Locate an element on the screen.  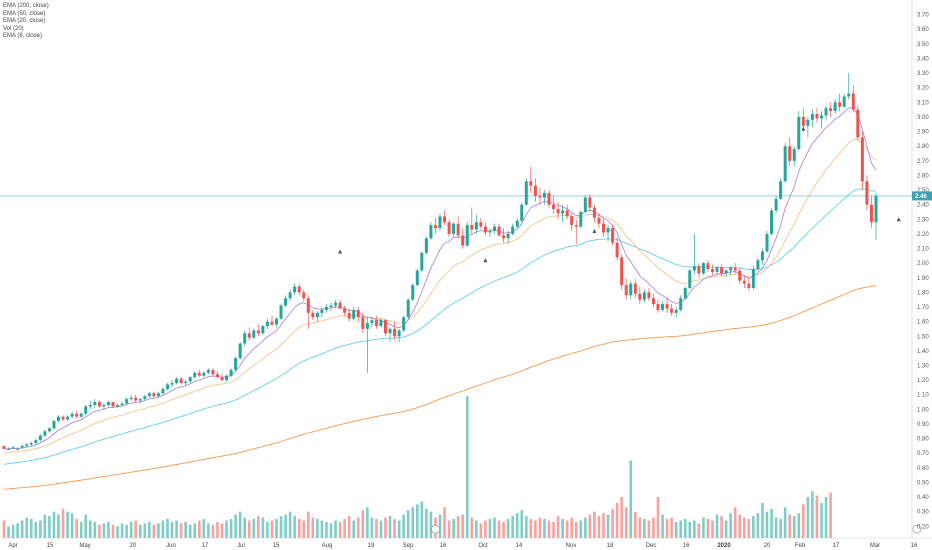
price-tick-label: 1.60 is located at coordinates (923, 323).